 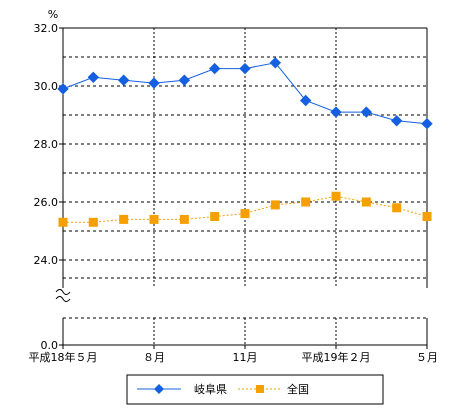 I want to click on y-tick-label: 0.0, so click(x=50, y=345).